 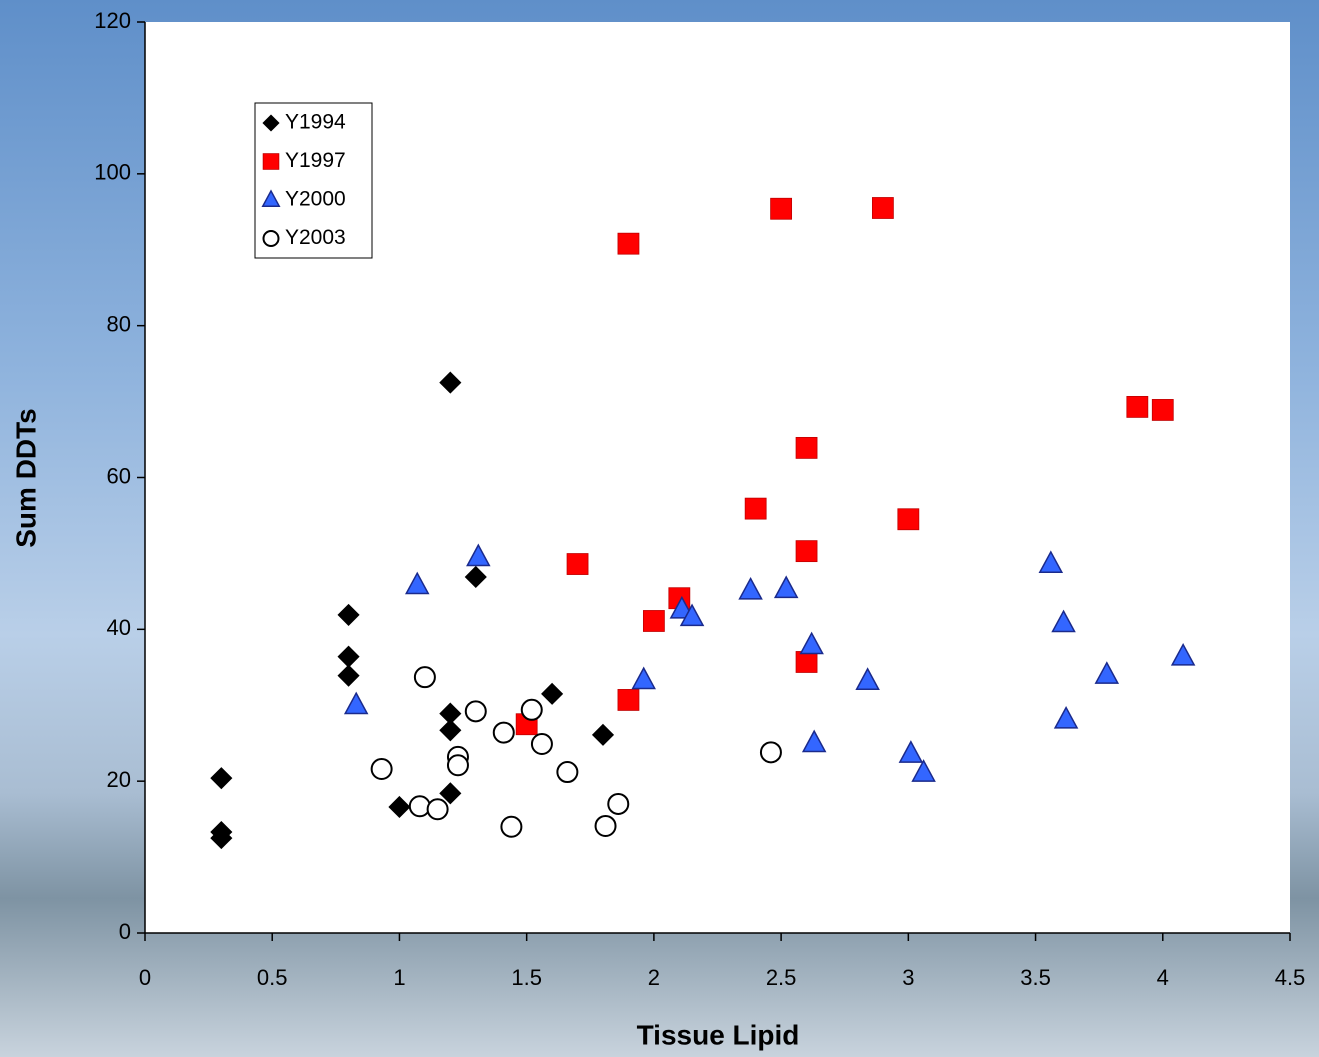 I want to click on legend-label: Y2003, so click(x=315, y=237).